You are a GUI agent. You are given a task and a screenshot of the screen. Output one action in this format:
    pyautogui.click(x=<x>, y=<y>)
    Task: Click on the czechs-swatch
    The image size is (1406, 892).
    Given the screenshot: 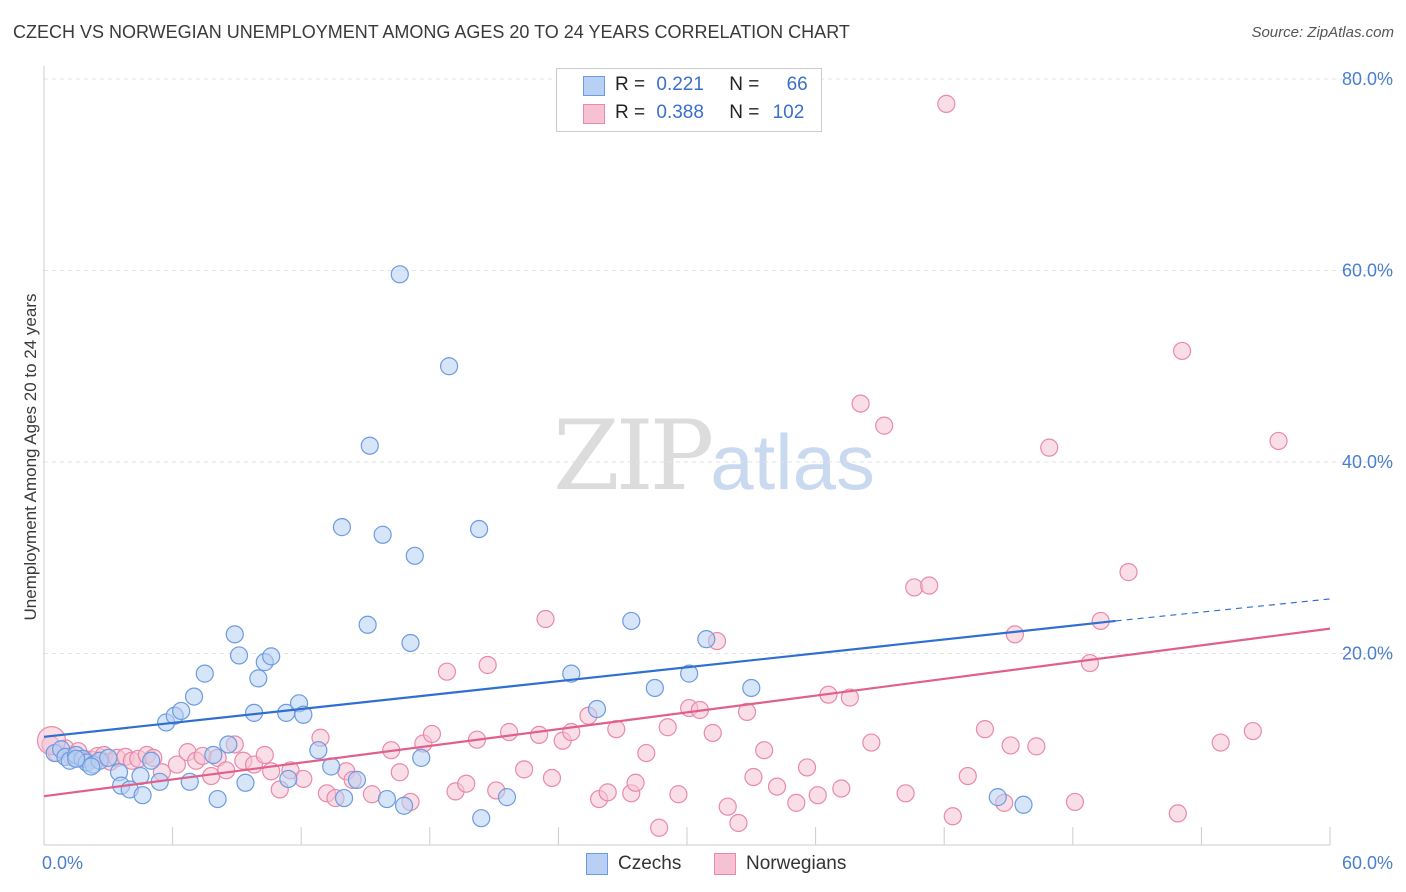 What is the action you would take?
    pyautogui.click(x=594, y=86)
    